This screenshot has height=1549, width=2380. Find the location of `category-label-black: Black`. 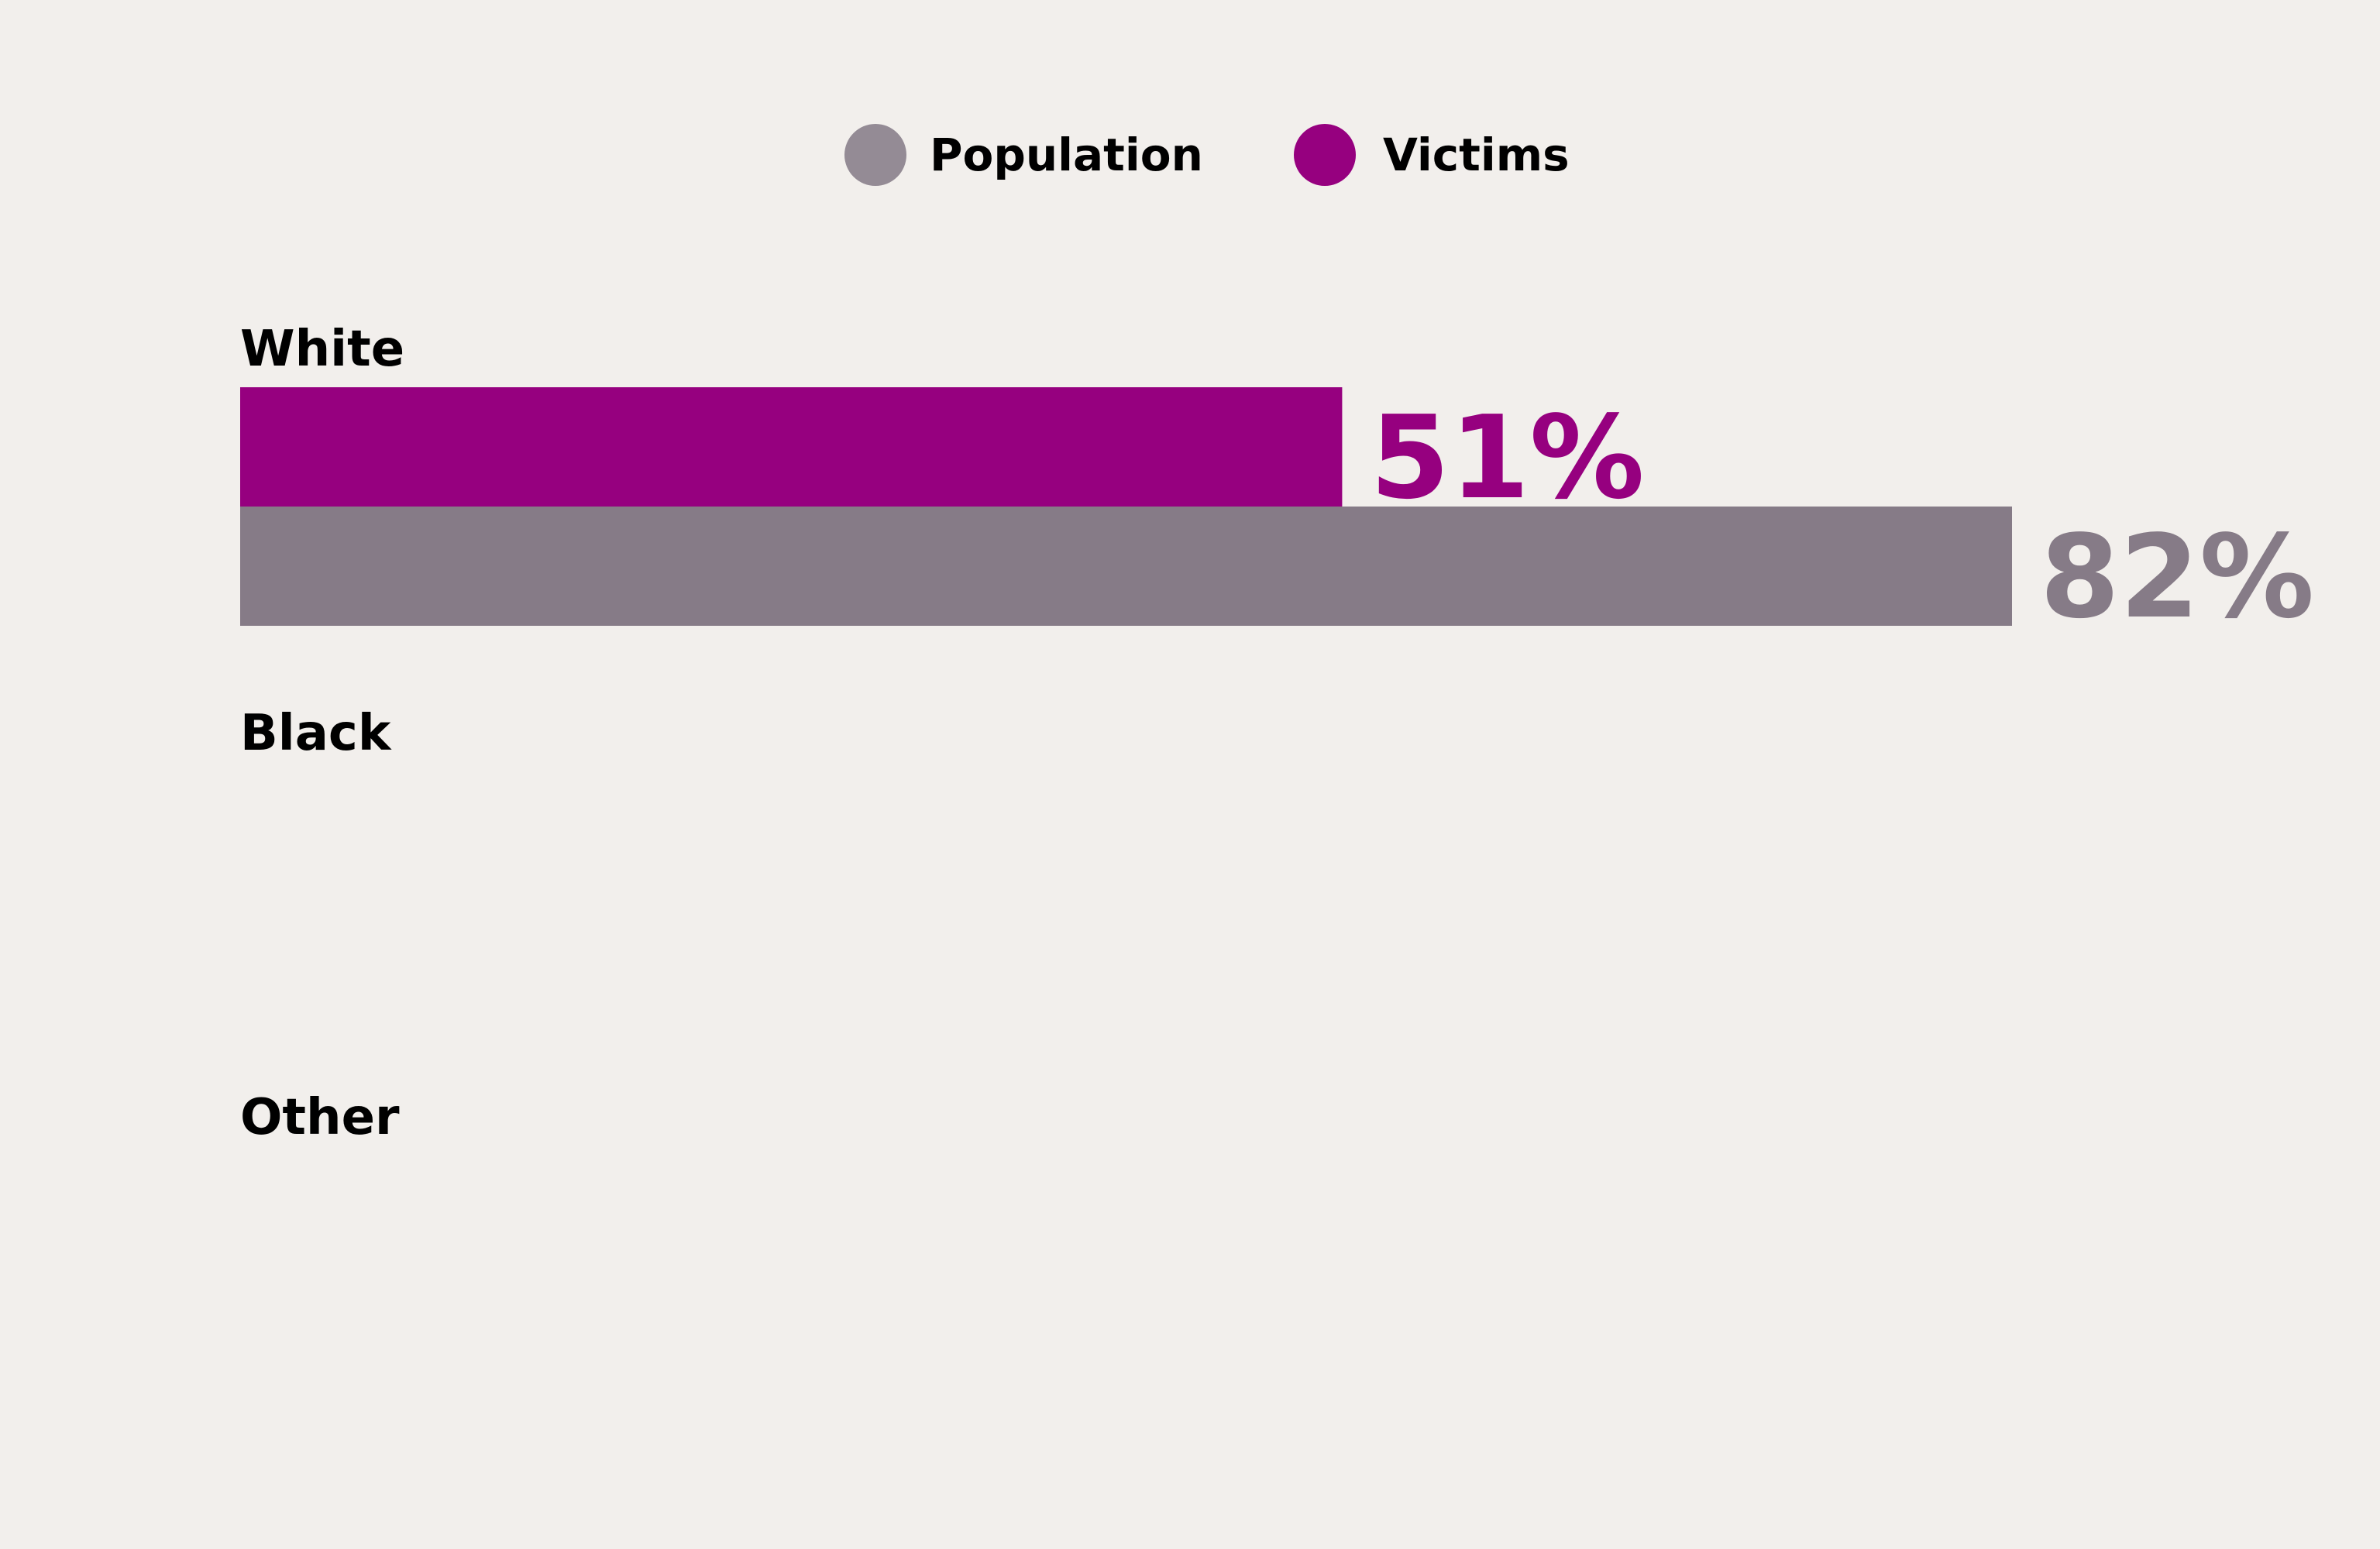

category-label-black: Black is located at coordinates (316, 733).